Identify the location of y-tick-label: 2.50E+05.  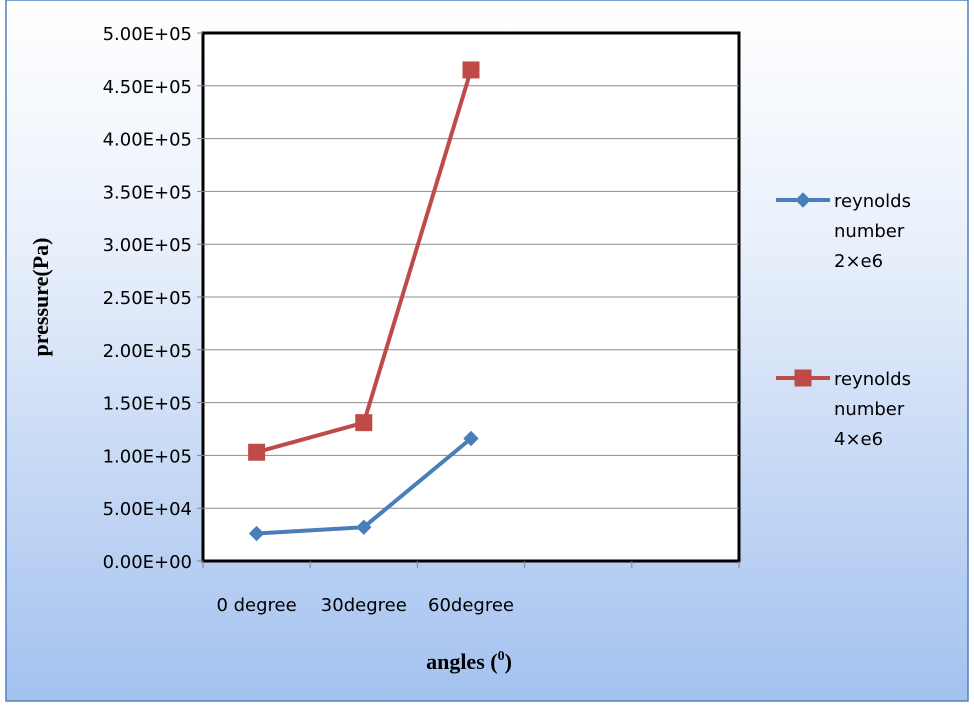
(147, 298).